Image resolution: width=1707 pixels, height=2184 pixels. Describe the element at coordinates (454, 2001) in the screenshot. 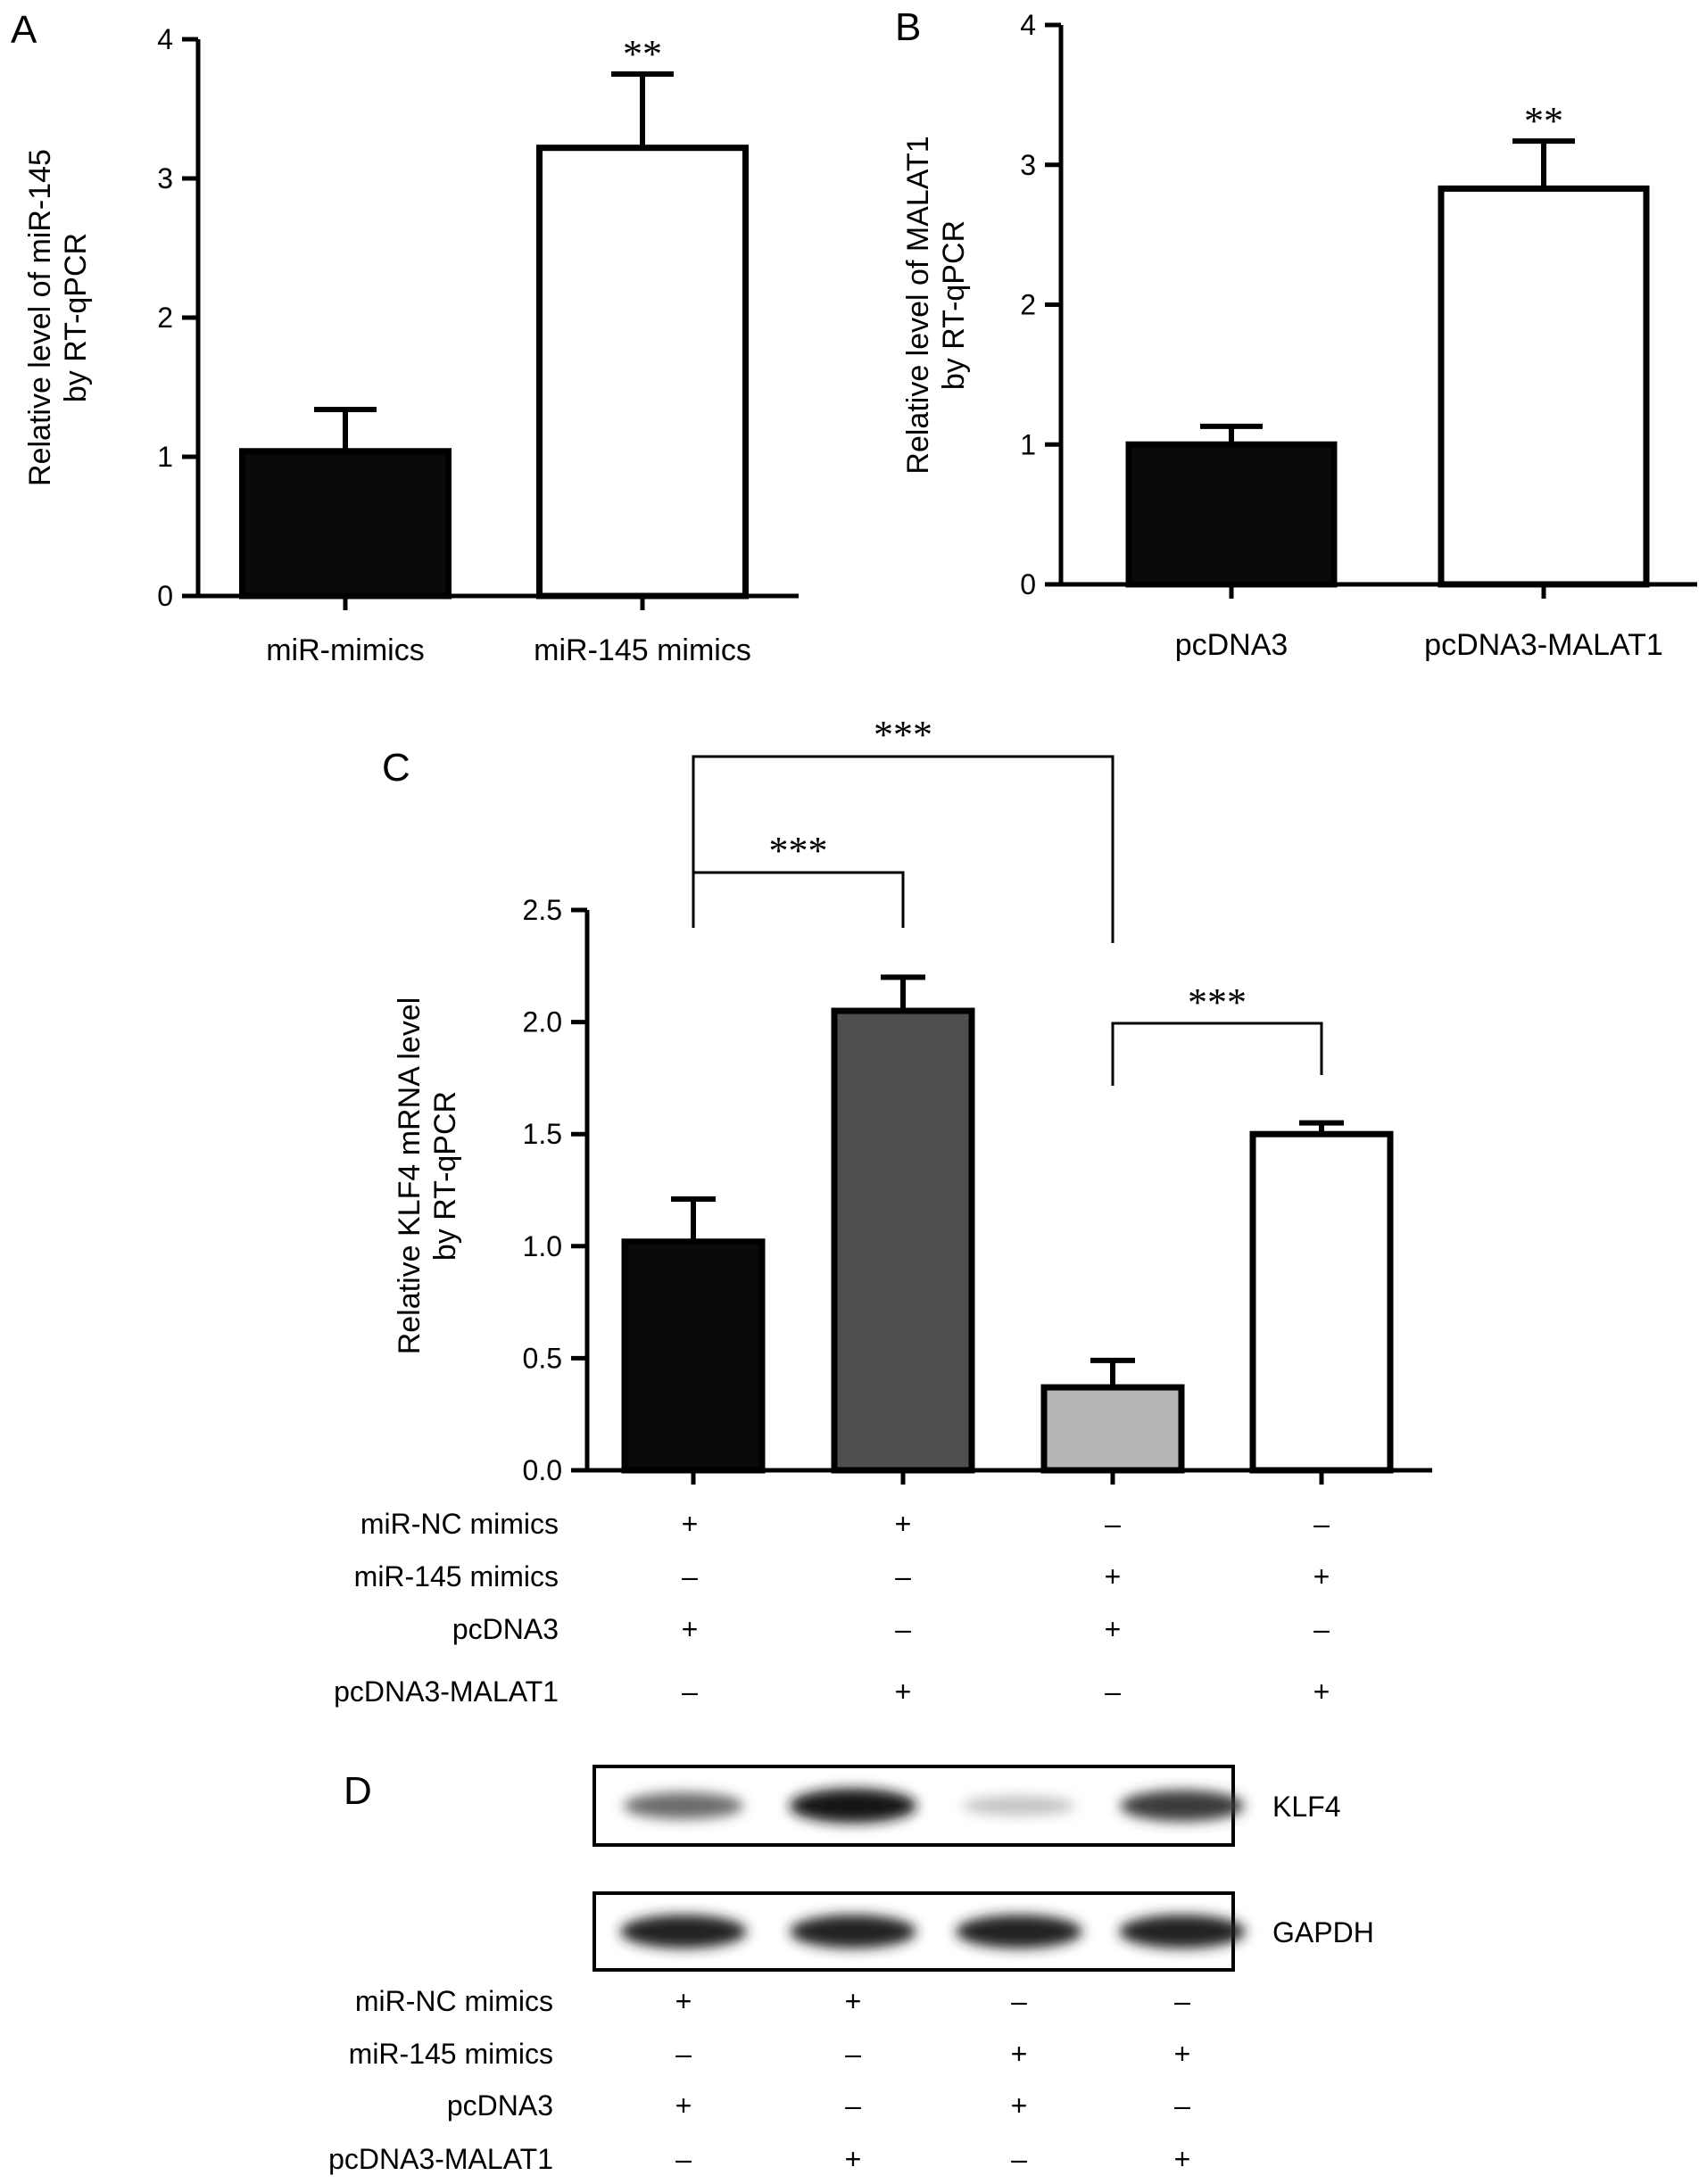

I see `cond-d-row-label-0: miR-NC mimics` at that location.